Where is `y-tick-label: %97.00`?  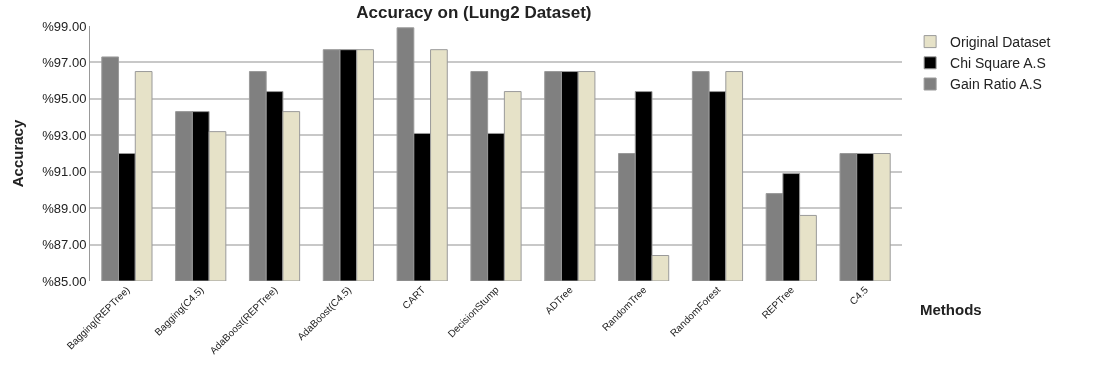 y-tick-label: %97.00 is located at coordinates (64, 62).